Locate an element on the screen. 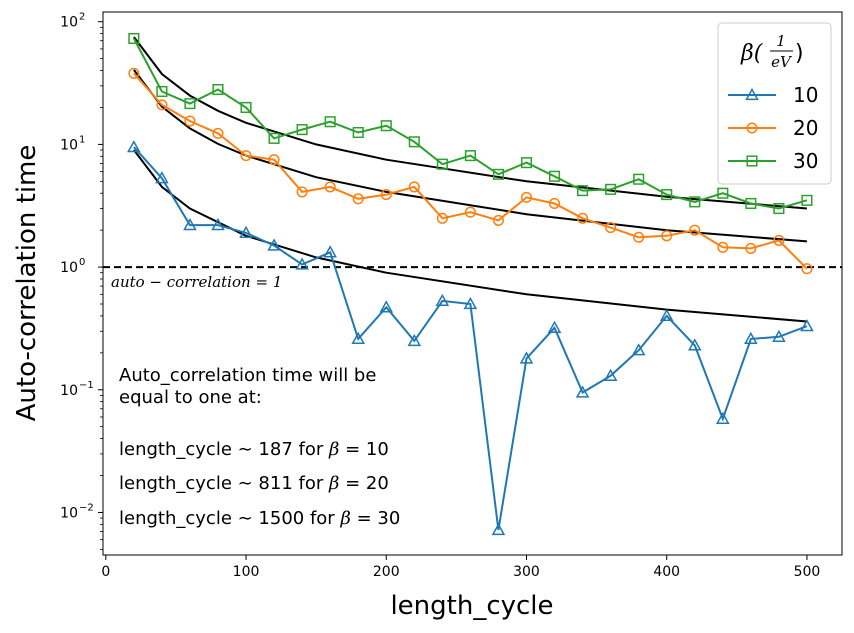 The width and height of the screenshot is (854, 633). y-tick-exponent: −2 is located at coordinates (86, 507).